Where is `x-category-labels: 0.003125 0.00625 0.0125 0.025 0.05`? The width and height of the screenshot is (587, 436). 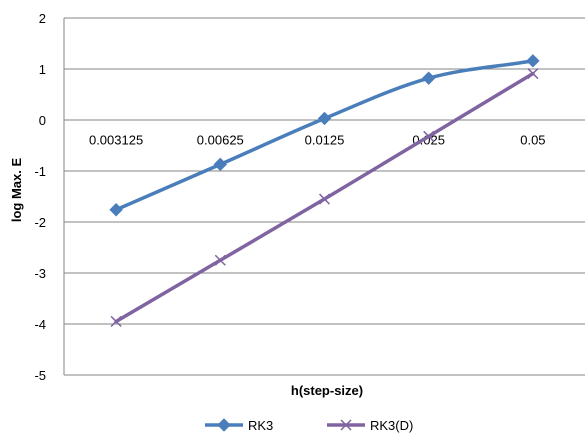 x-category-labels: 0.003125 0.00625 0.0125 0.025 0.05 is located at coordinates (317, 139).